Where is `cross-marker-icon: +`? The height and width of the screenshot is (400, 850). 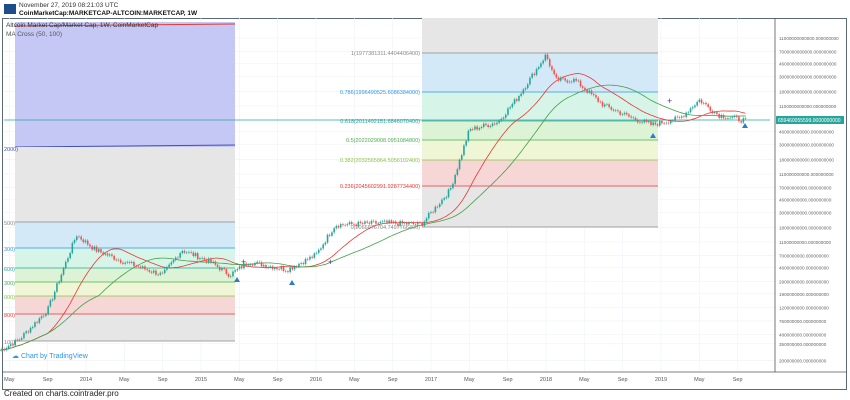
cross-marker-icon: + is located at coordinates (243, 262).